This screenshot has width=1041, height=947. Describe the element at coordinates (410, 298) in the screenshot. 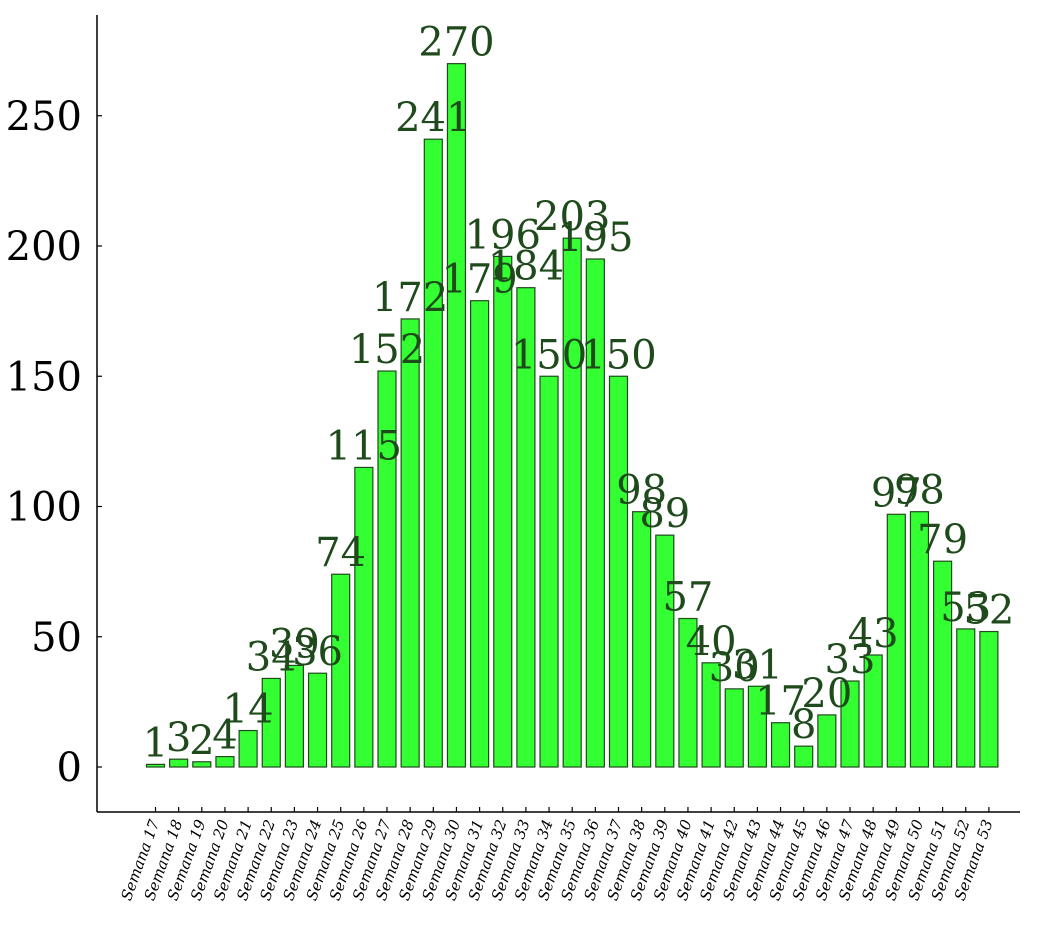

I see `data-label-28: 172` at that location.